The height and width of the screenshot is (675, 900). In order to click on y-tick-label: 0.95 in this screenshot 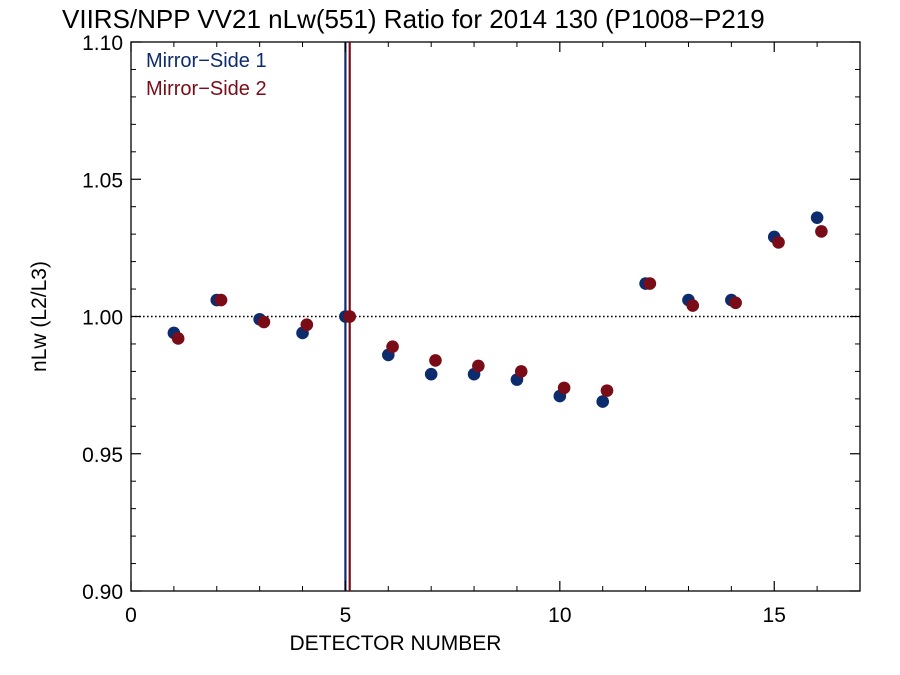, I will do `click(102, 455)`.